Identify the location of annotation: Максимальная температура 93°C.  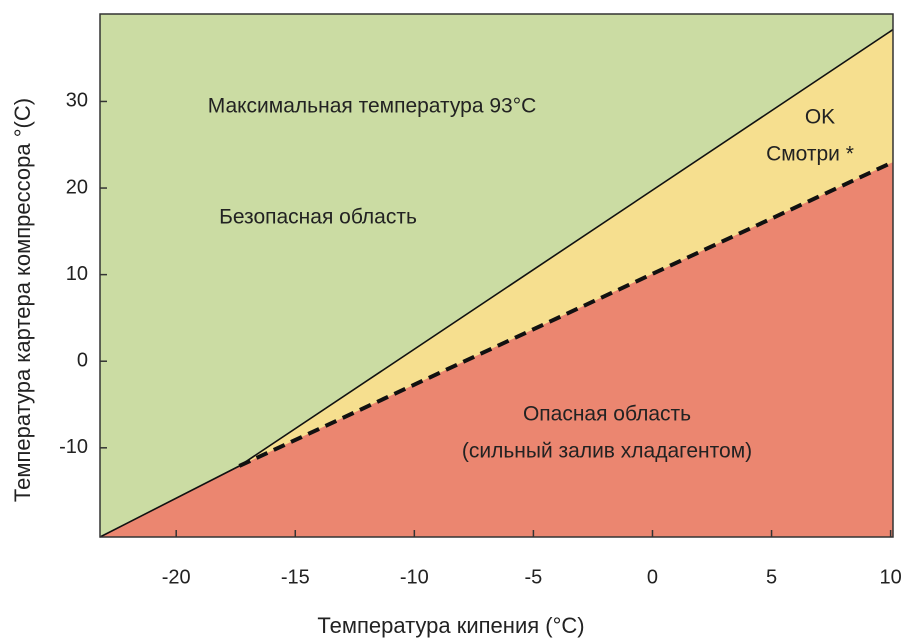
(372, 106).